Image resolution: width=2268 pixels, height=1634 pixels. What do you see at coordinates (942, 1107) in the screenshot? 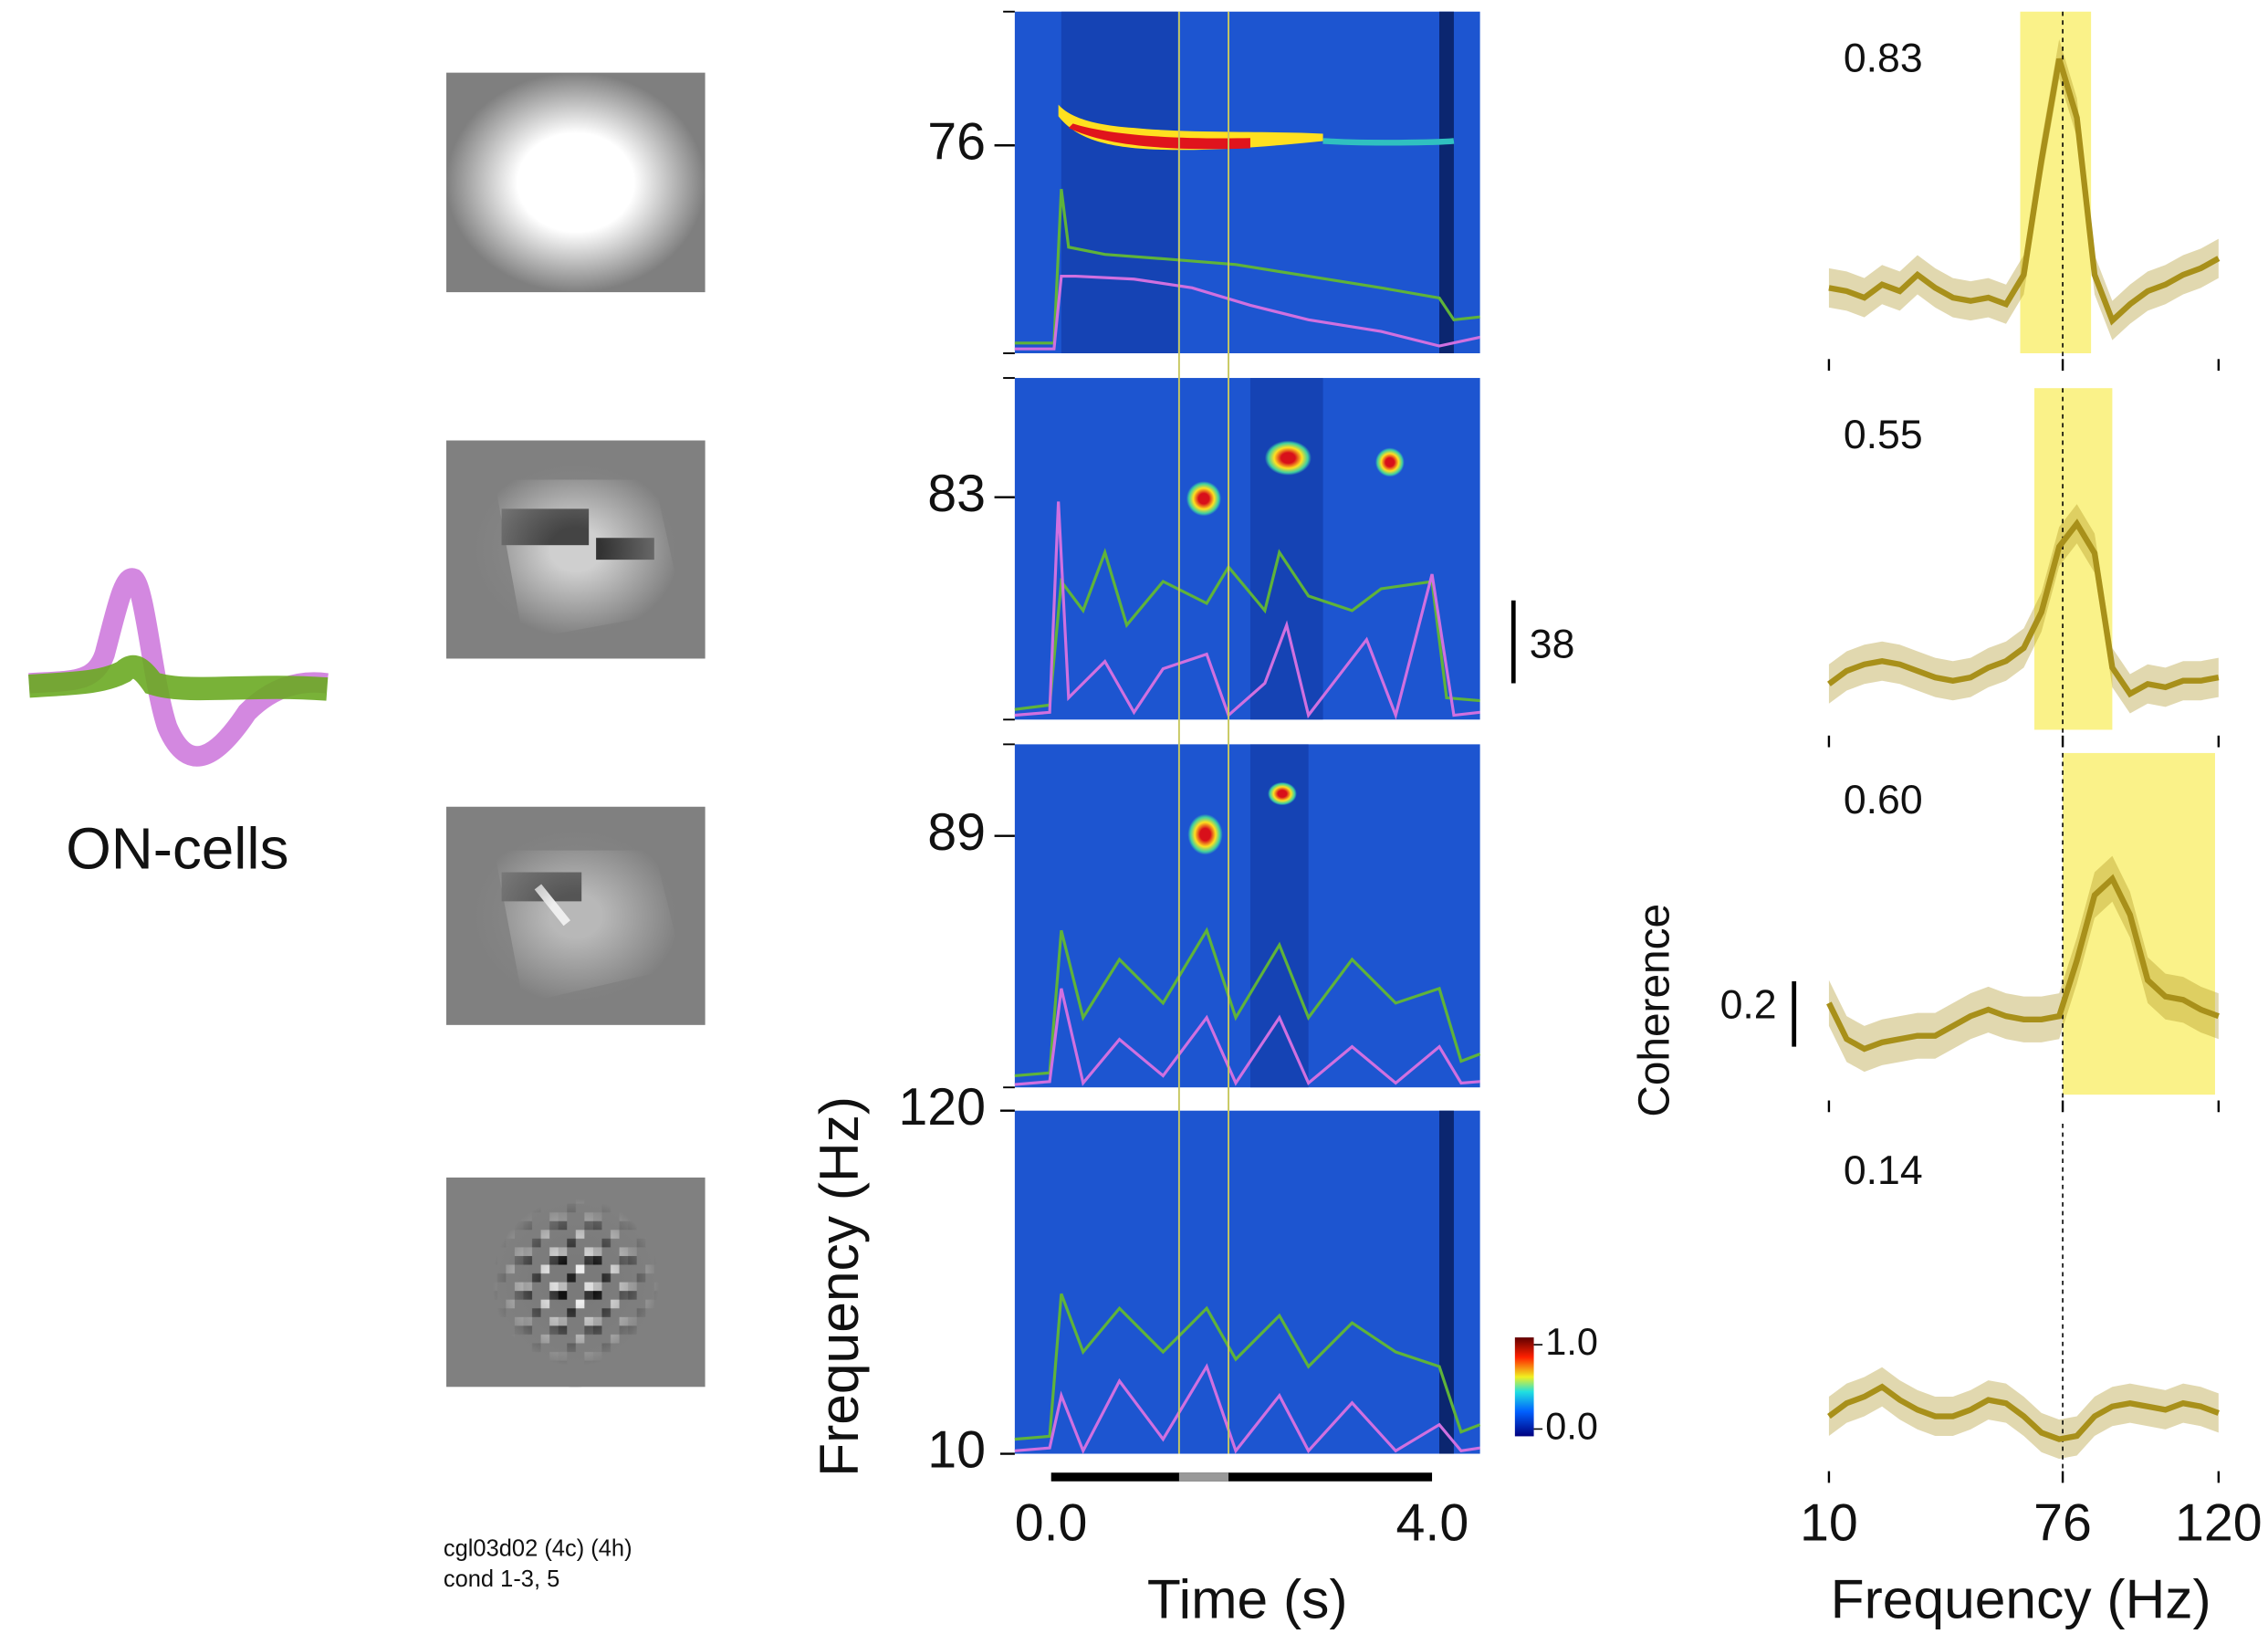
I see `y-tick-label: 120` at bounding box center [942, 1107].